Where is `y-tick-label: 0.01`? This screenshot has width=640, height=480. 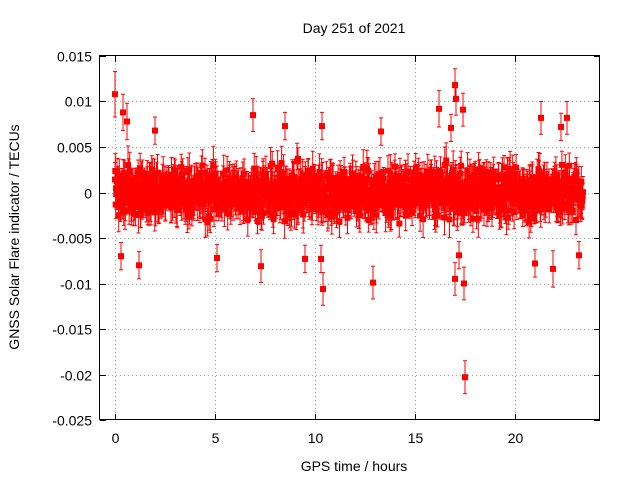 y-tick-label: 0.01 is located at coordinates (78, 102).